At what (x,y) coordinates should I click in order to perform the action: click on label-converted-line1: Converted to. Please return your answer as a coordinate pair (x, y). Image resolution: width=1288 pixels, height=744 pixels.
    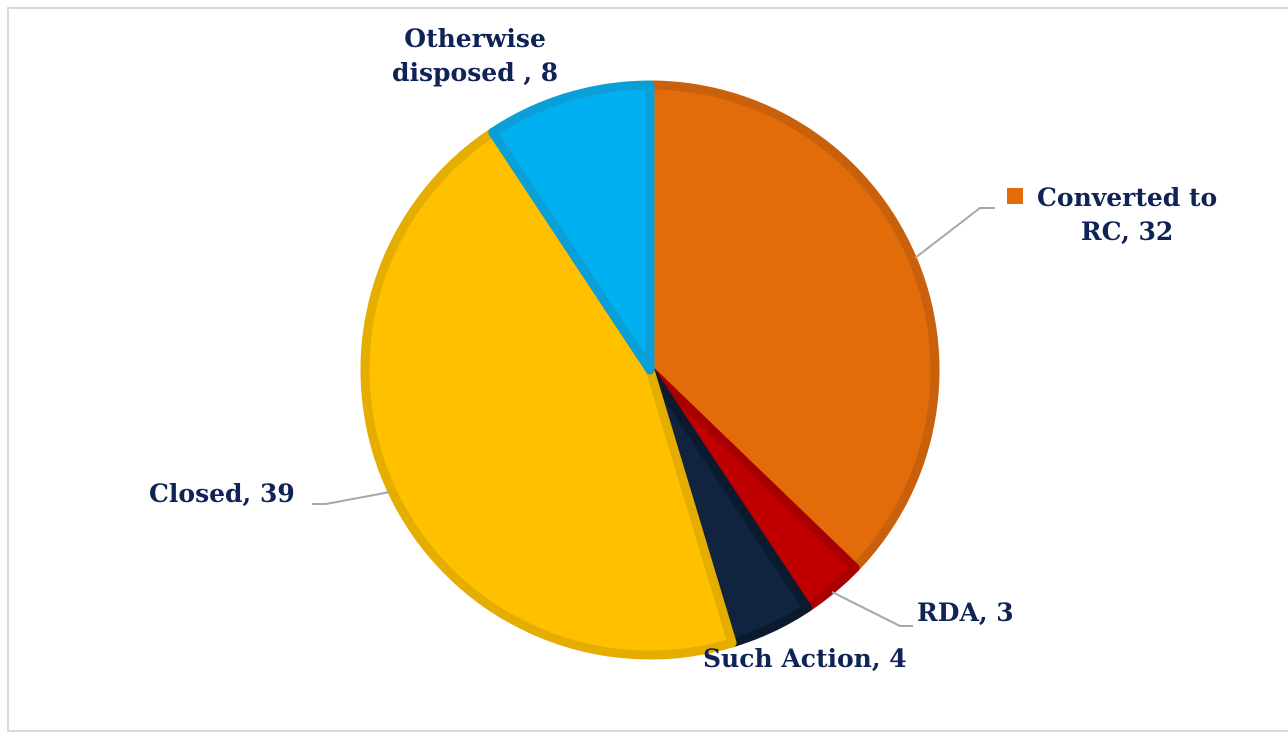
    Looking at the image, I should click on (1127, 197).